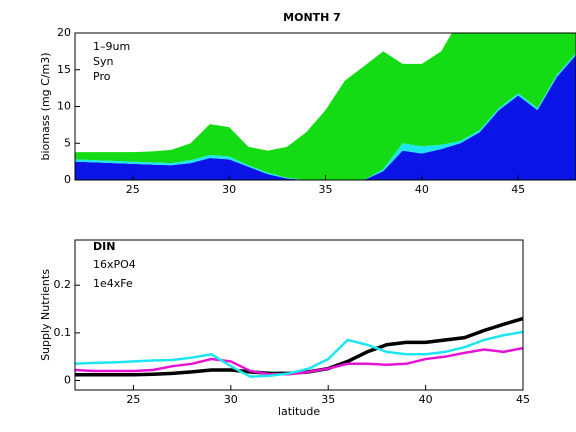 The width and height of the screenshot is (576, 432). I want to click on chart-title: MONTH 7, so click(312, 17).